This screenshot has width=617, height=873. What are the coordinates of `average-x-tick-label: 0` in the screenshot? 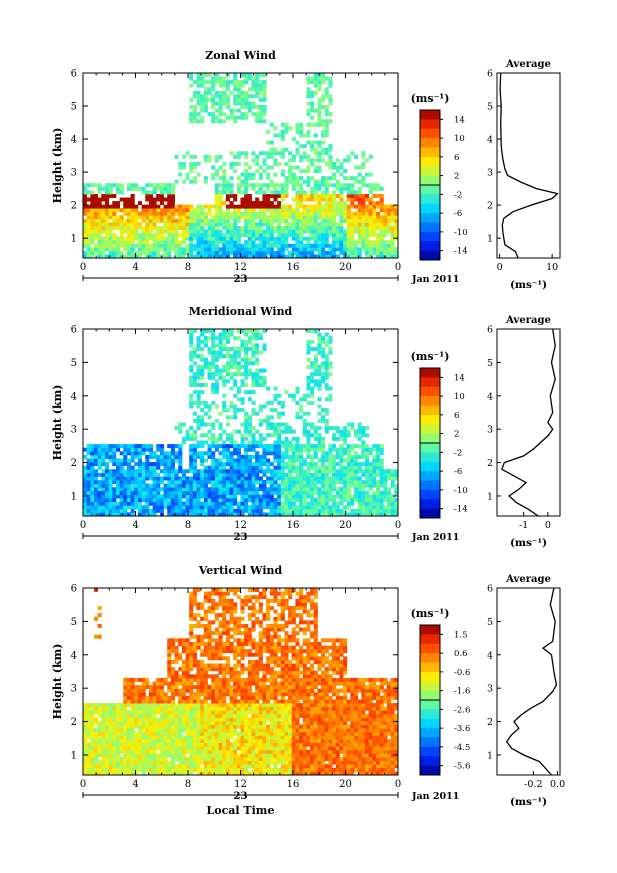 It's located at (500, 267).